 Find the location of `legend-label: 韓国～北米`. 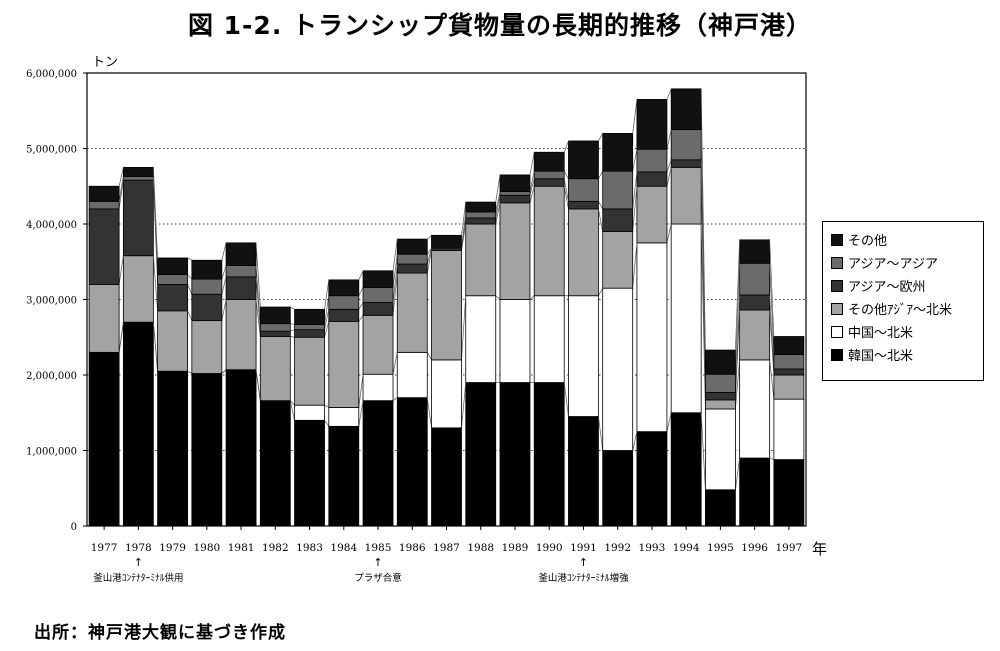

legend-label: 韓国～北米 is located at coordinates (881, 356).